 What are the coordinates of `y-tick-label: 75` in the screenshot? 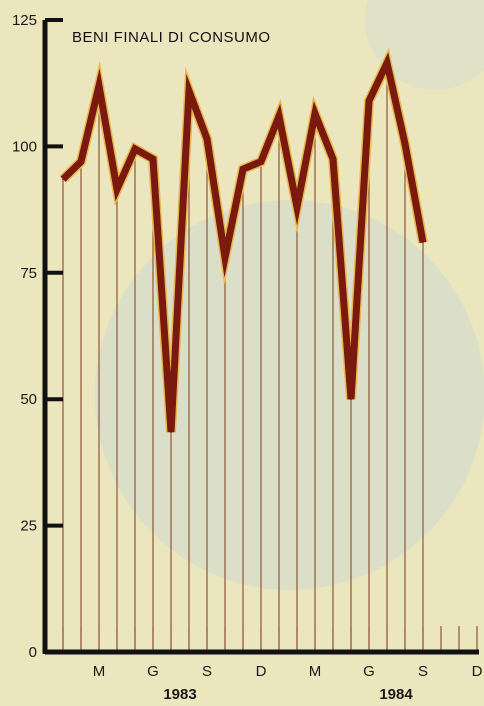 It's located at (28, 273).